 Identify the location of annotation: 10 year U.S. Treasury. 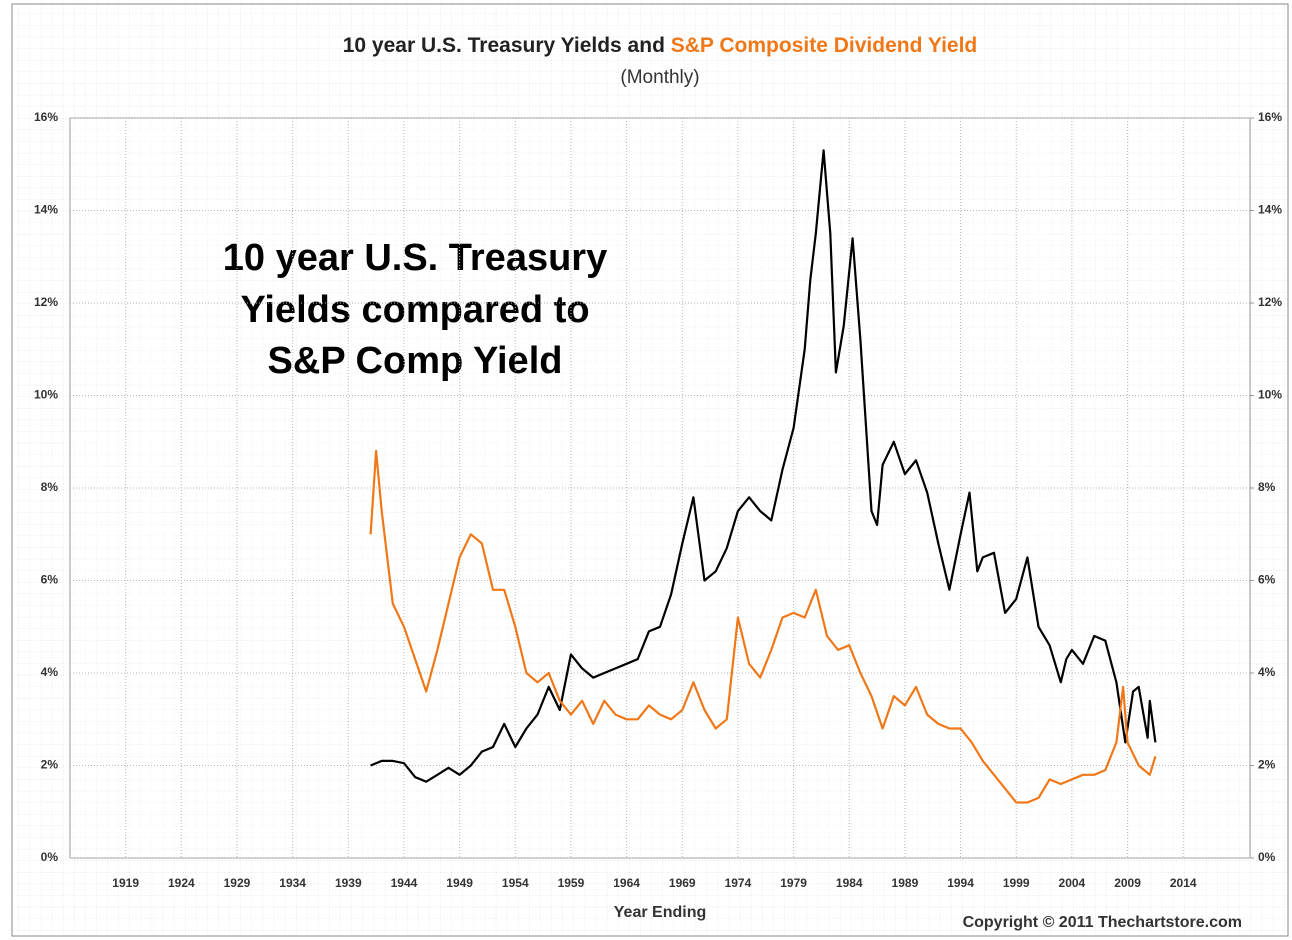
(415, 258).